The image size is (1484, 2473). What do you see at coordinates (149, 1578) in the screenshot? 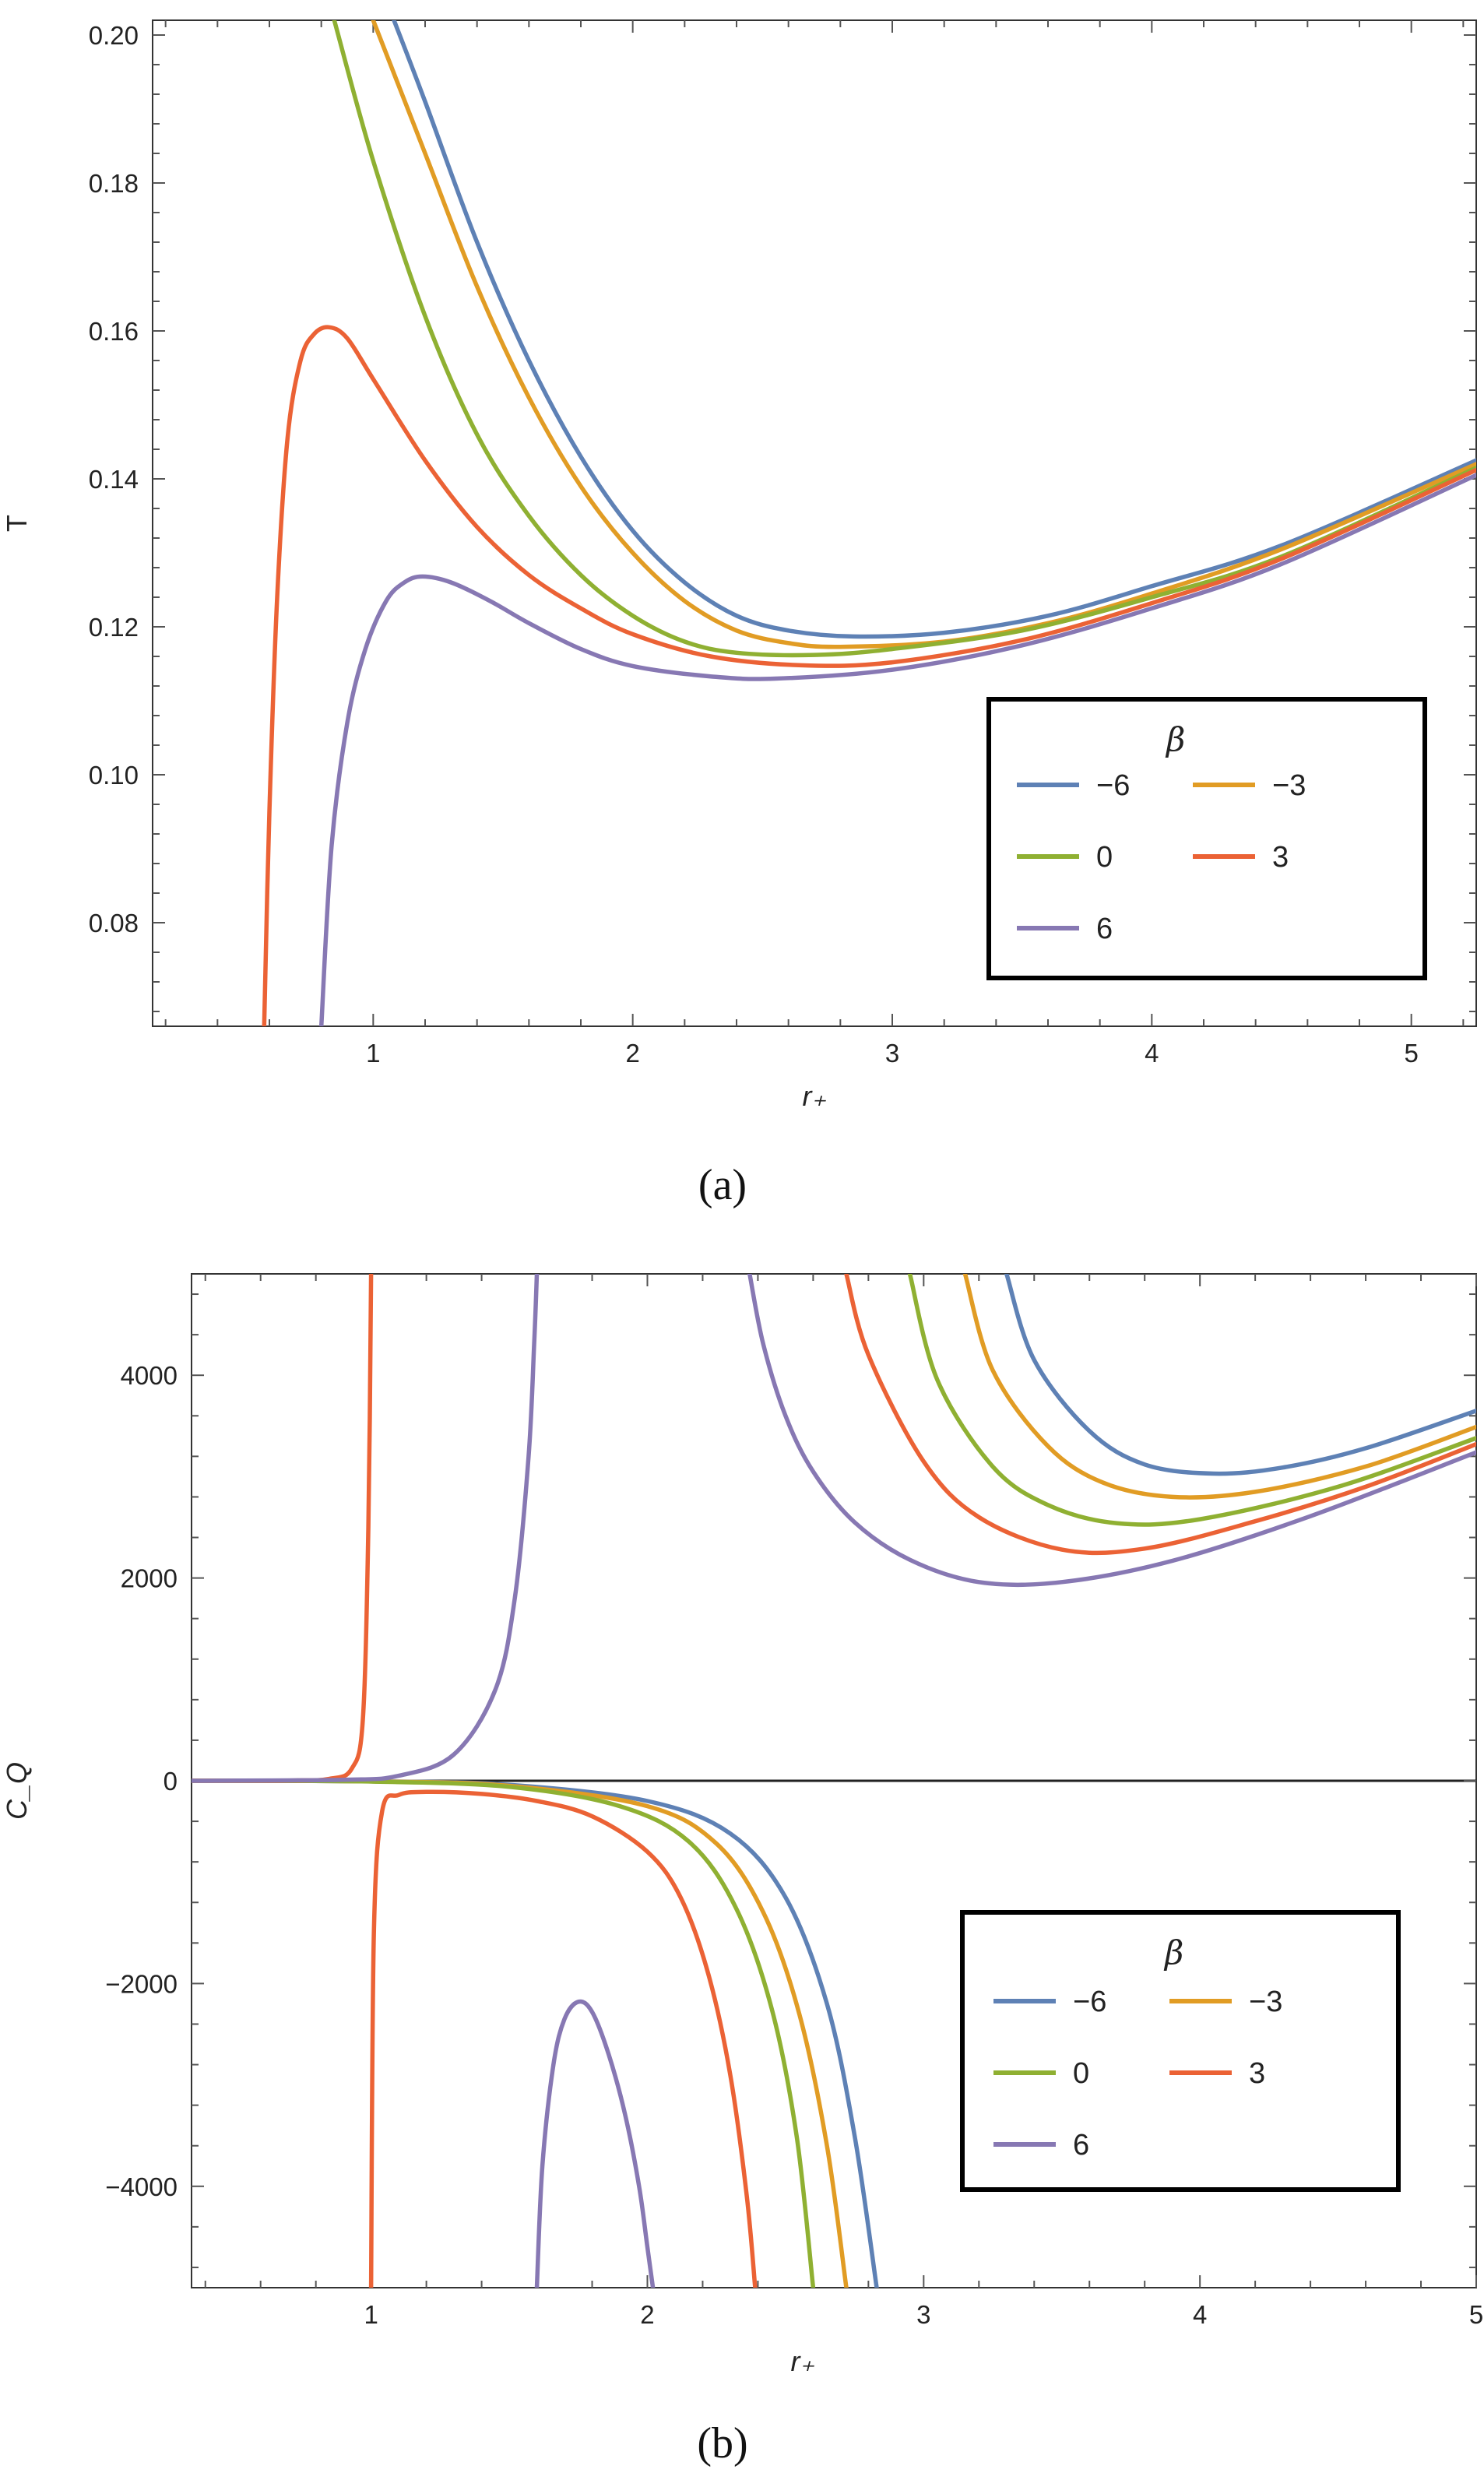
I see `y-tick-label: 2000` at bounding box center [149, 1578].